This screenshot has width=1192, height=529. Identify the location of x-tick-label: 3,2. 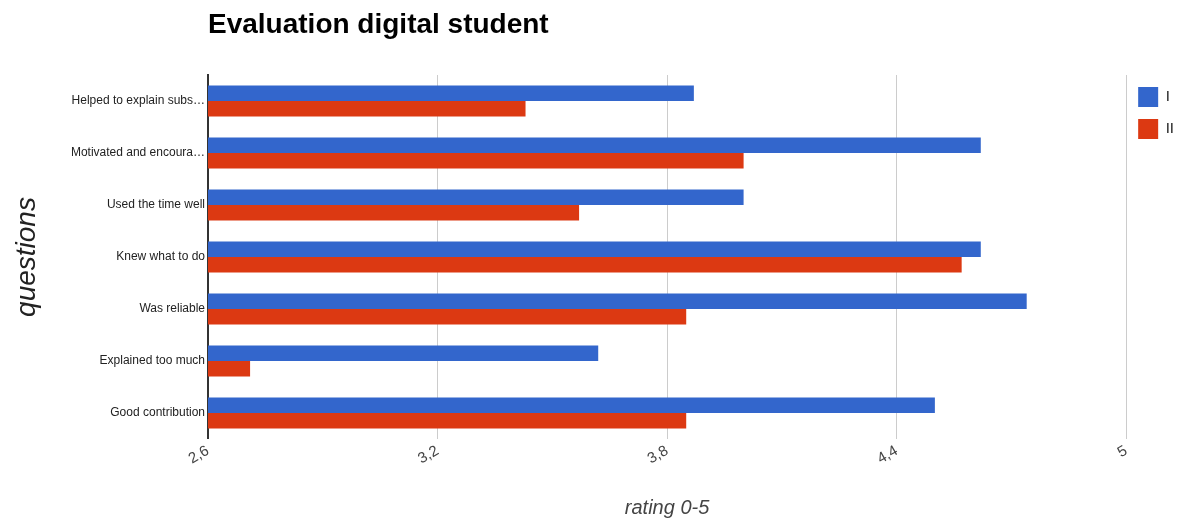
(428, 454).